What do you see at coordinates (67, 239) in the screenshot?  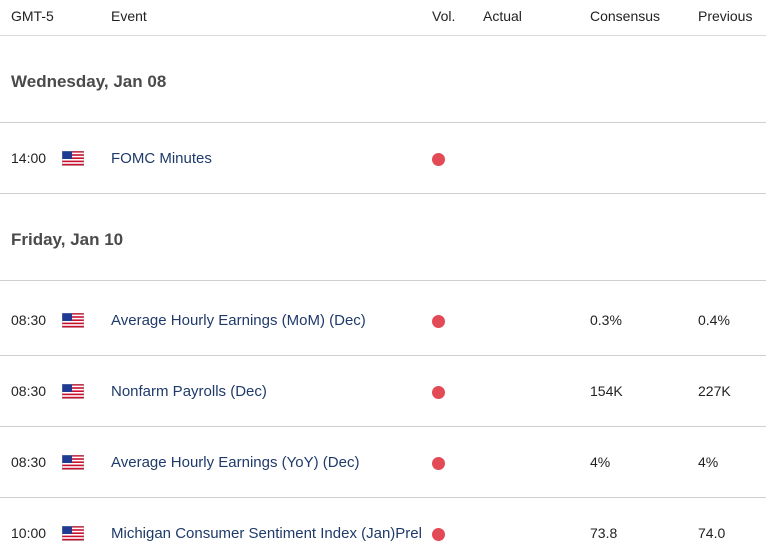 I see `day-label: Friday, Jan 10` at bounding box center [67, 239].